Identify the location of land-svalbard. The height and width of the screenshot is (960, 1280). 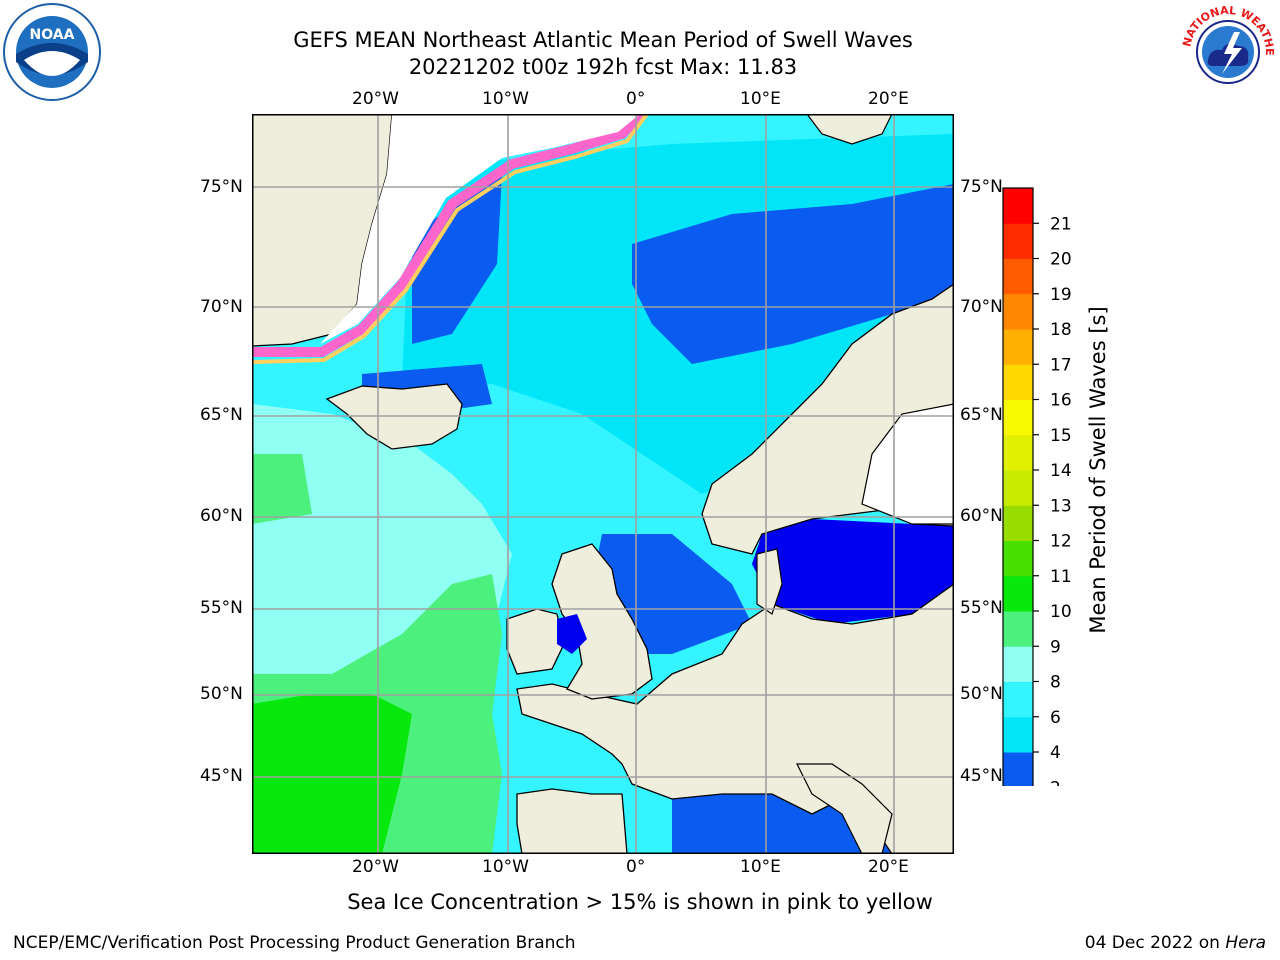
(849, 129).